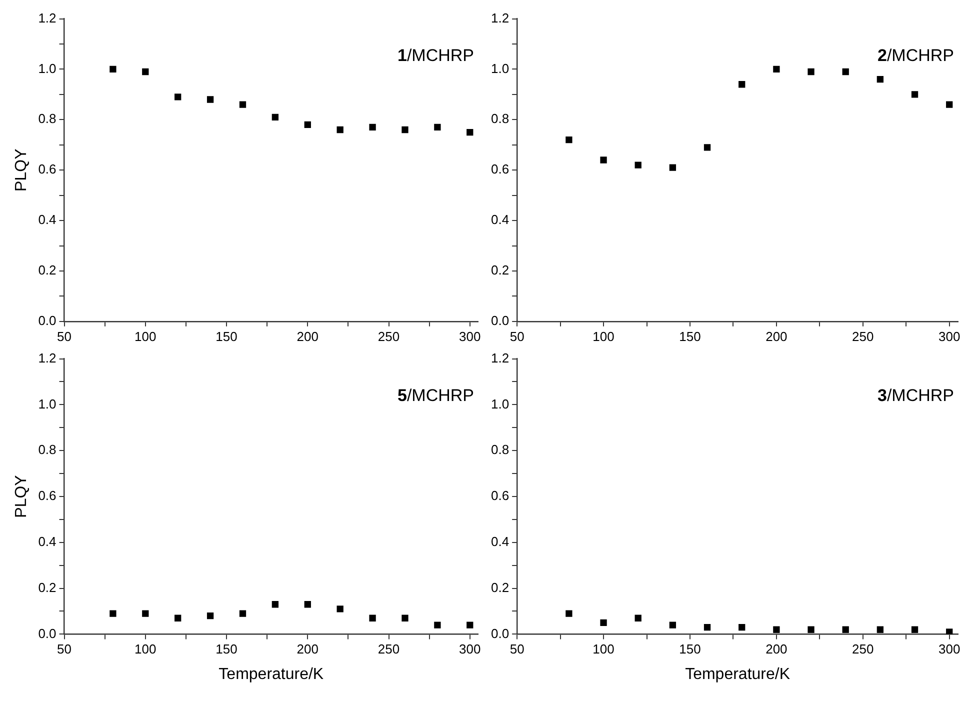  What do you see at coordinates (915, 55) in the screenshot?
I see `annotation: 2/MCHRP` at bounding box center [915, 55].